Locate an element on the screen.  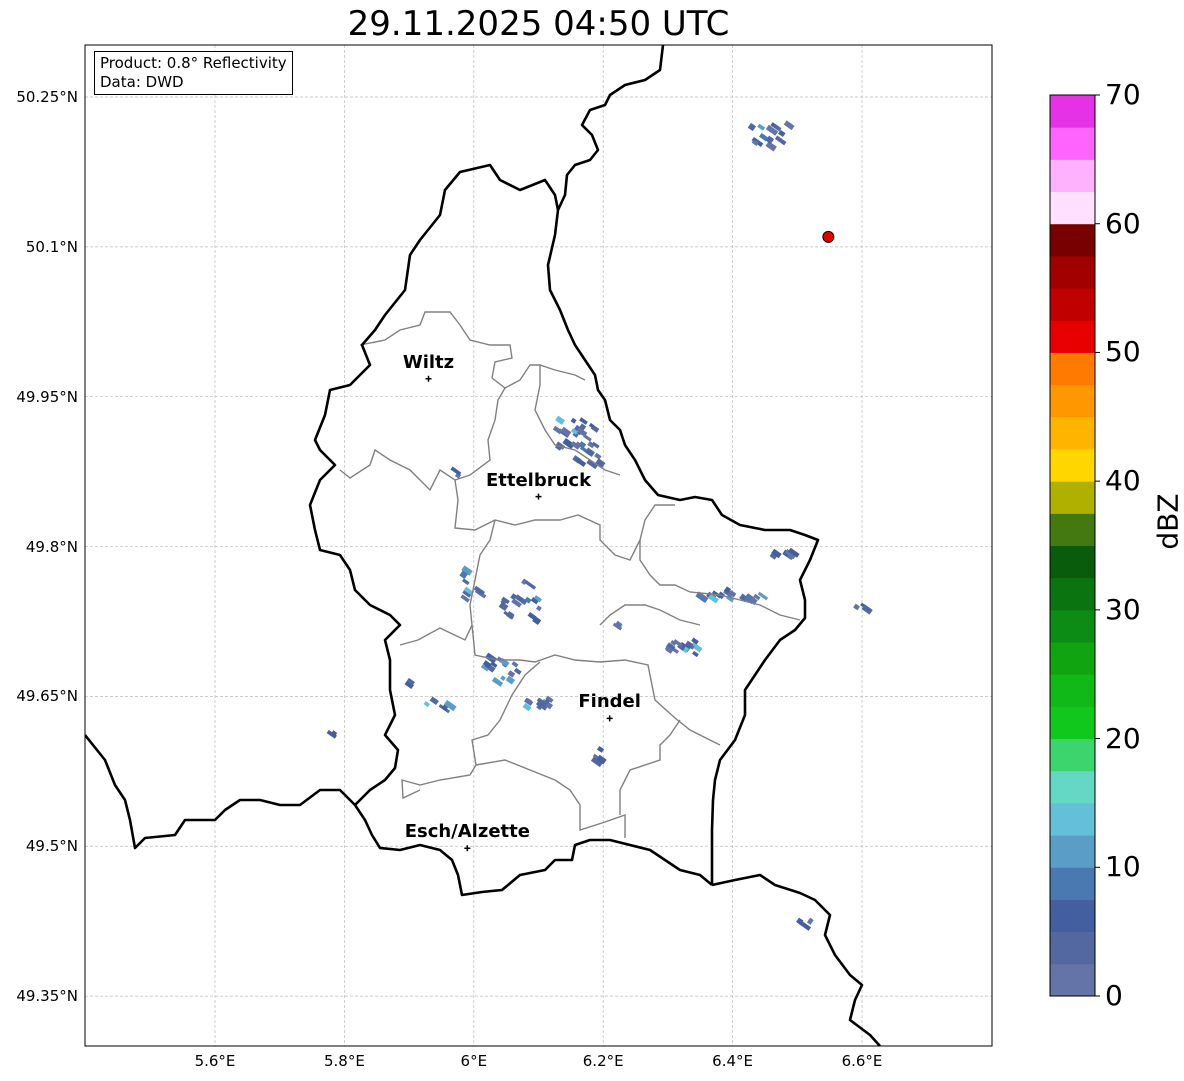
radar-site-marker is located at coordinates (828, 236).